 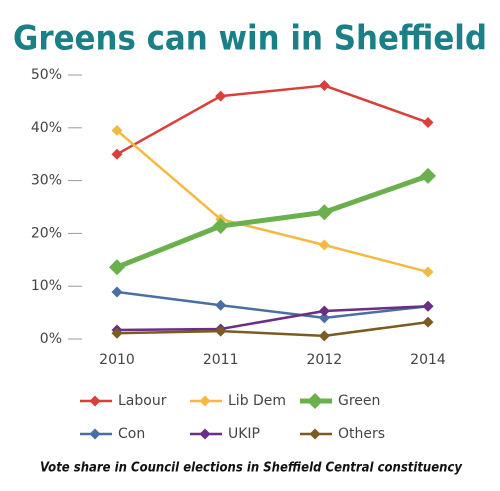 What do you see at coordinates (325, 360) in the screenshot?
I see `x-tick-label: 2012` at bounding box center [325, 360].